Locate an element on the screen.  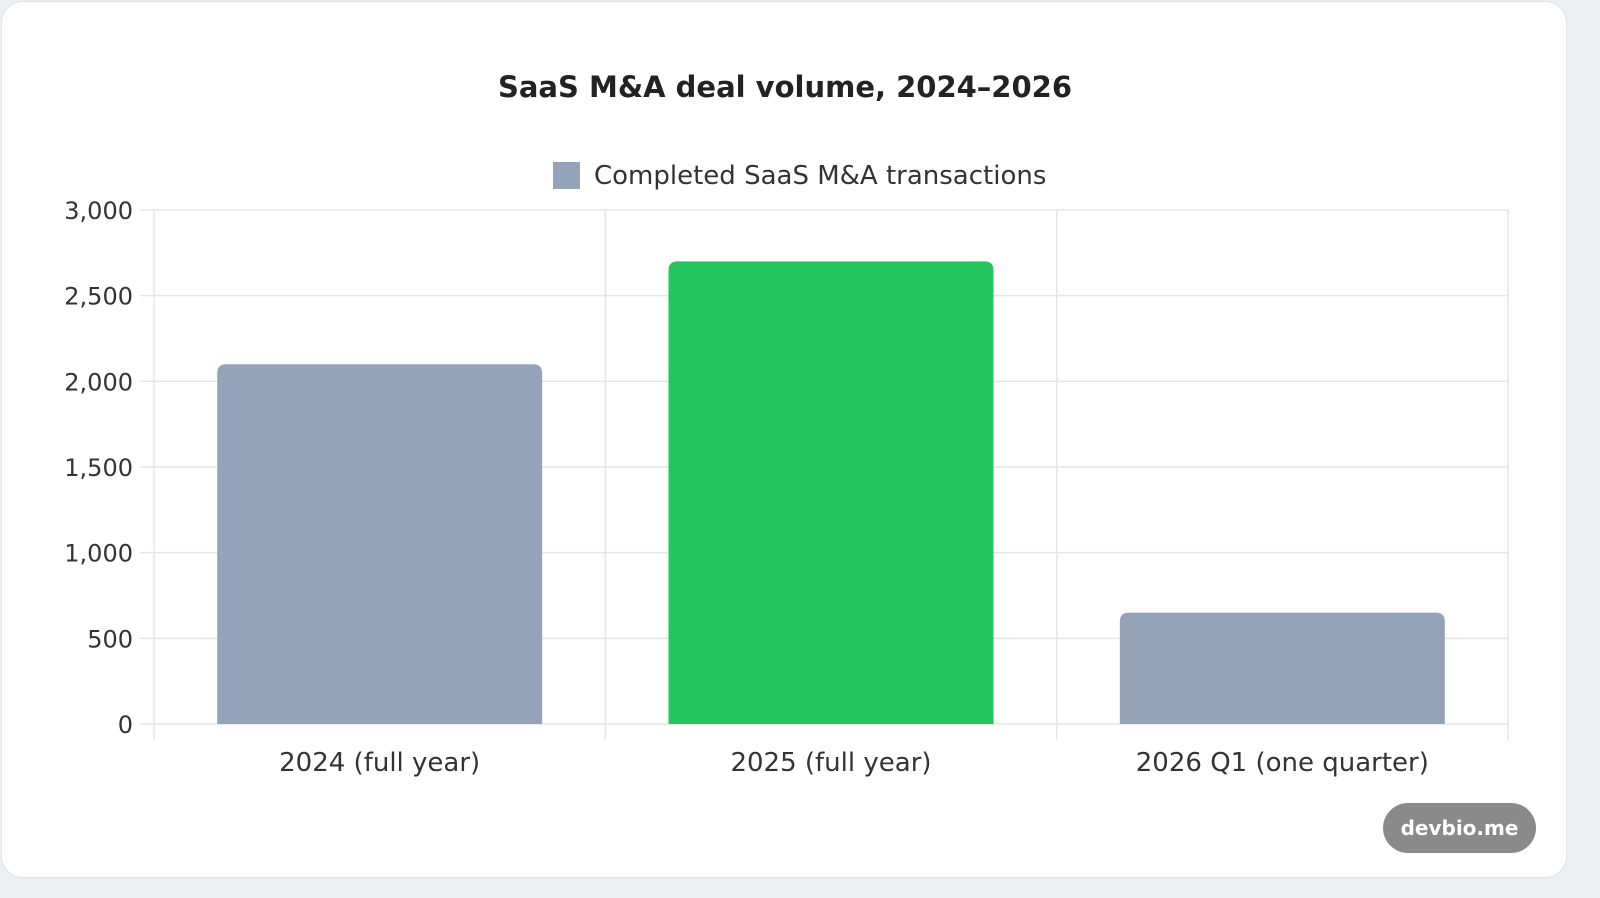
x-tick-label: 2024 (full year) is located at coordinates (379, 763).